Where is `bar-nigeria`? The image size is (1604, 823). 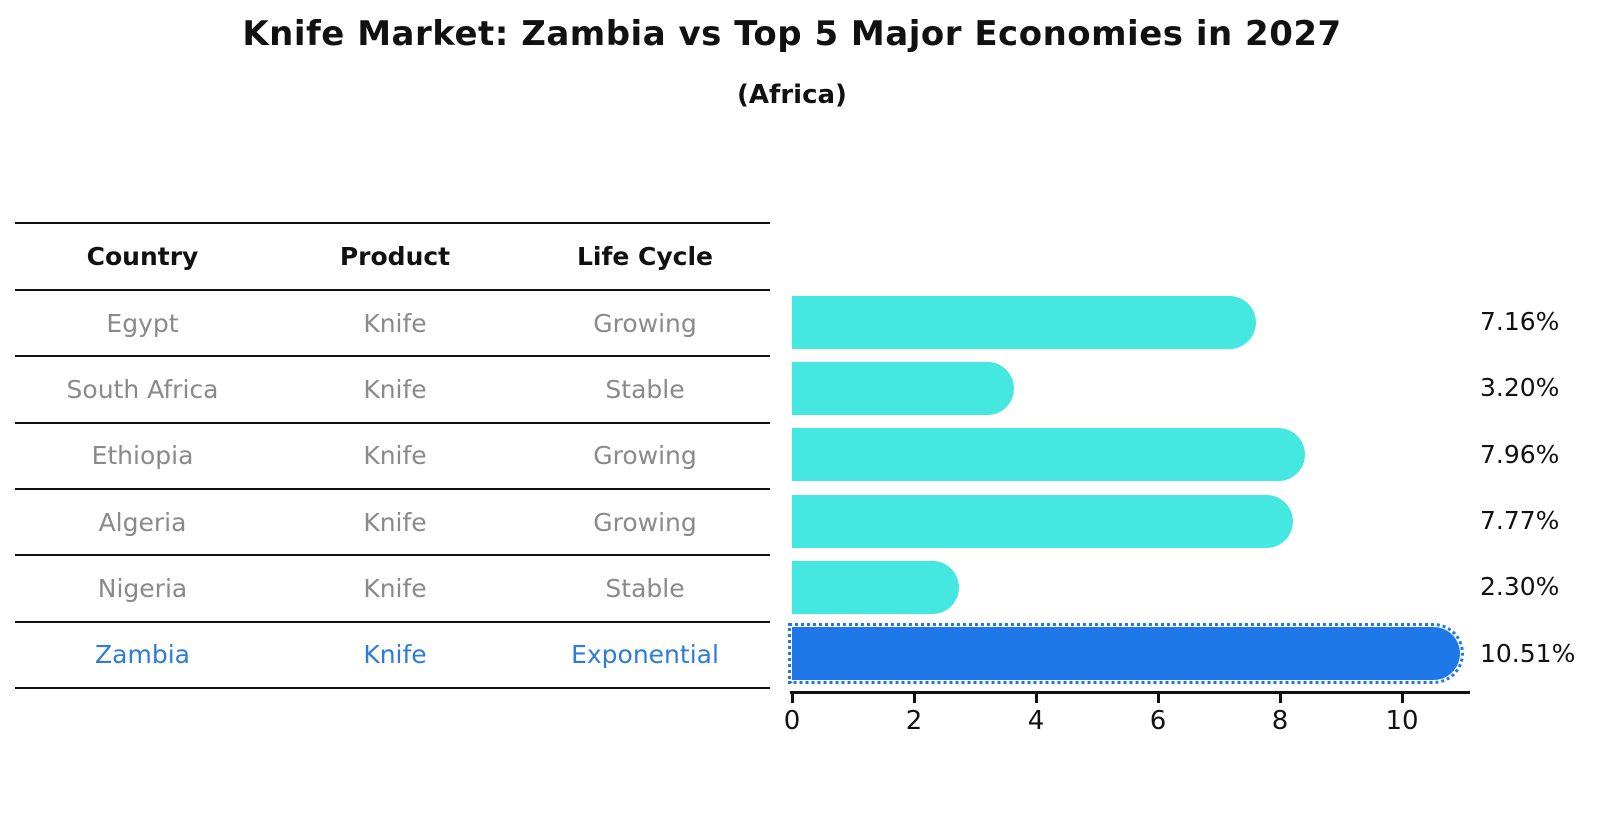
bar-nigeria is located at coordinates (876, 587).